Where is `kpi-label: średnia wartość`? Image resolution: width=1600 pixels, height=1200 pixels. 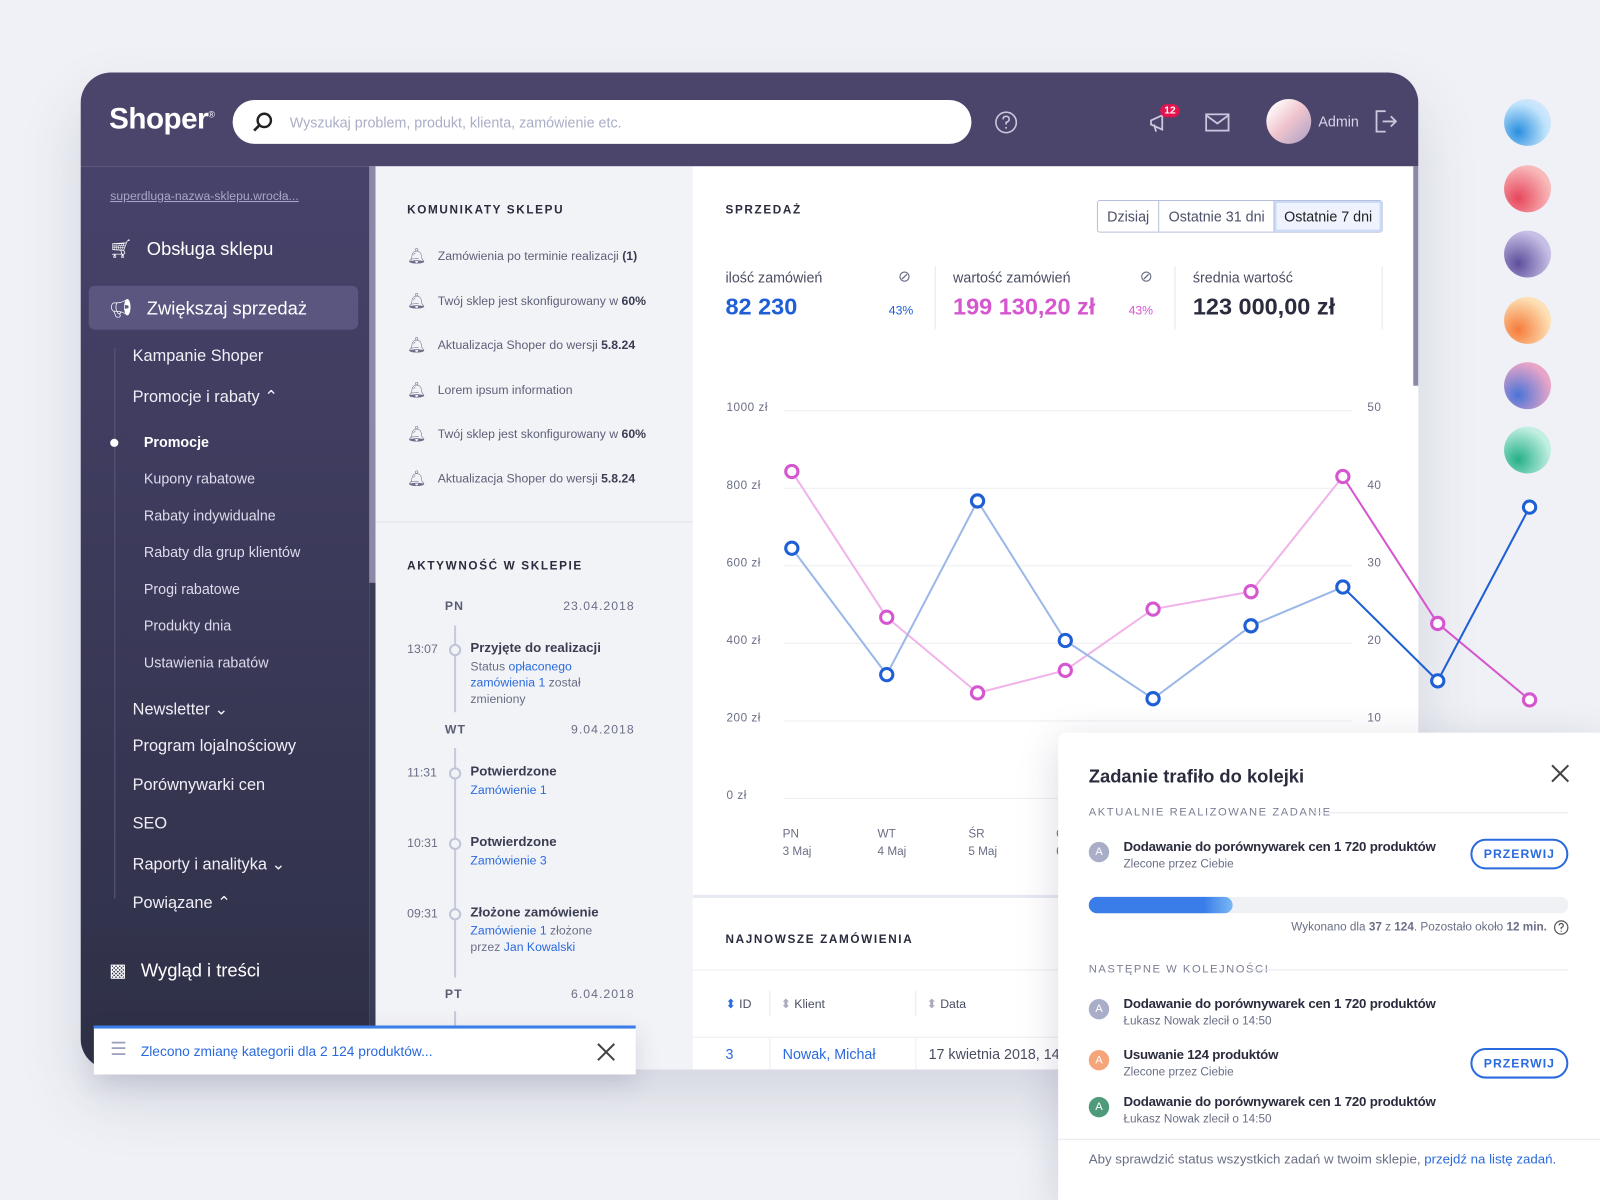
kpi-label: średnia wartość is located at coordinates (1242, 277).